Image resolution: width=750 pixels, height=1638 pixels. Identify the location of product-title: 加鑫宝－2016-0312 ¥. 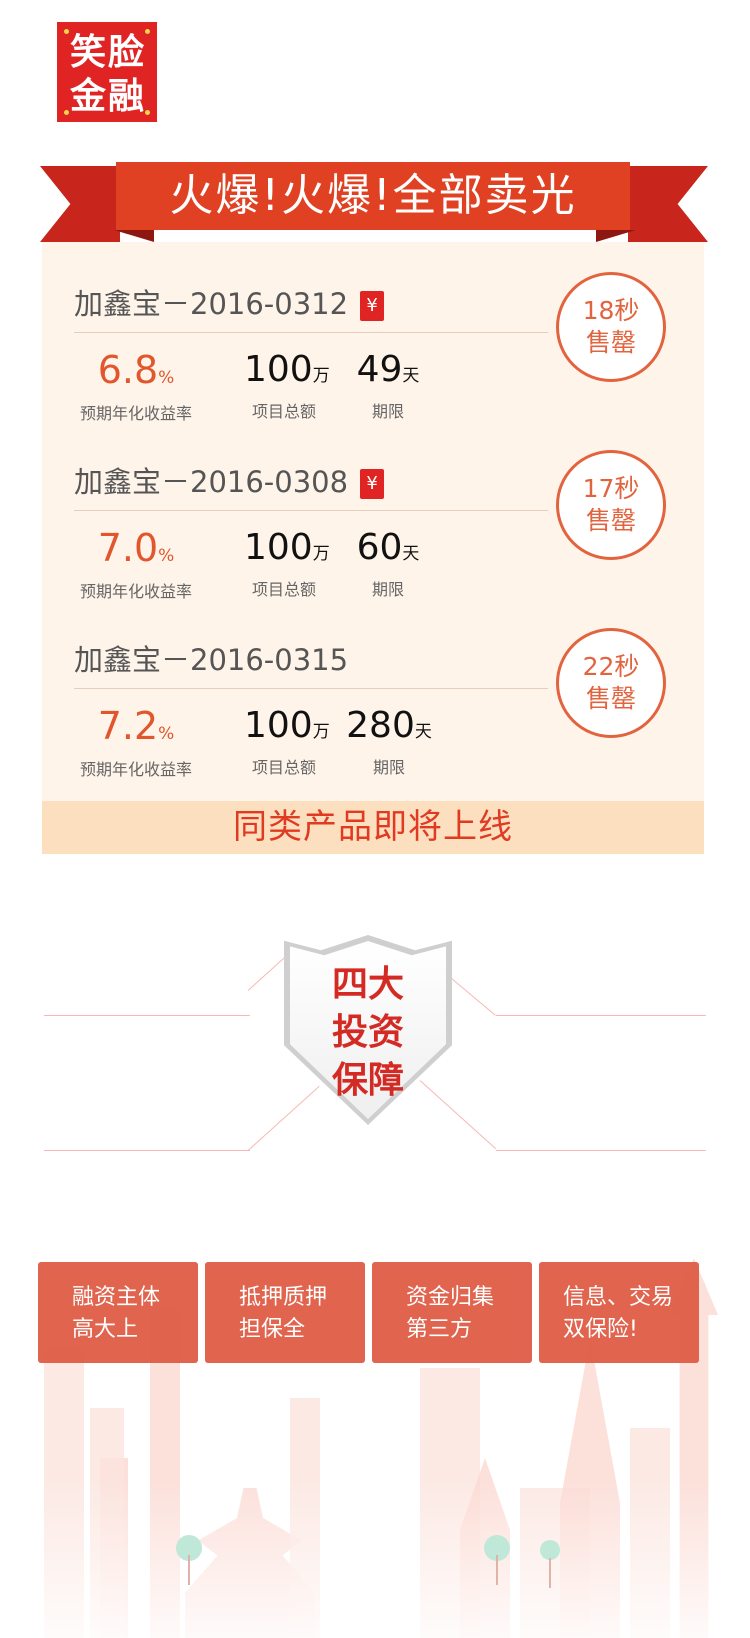
(229, 304).